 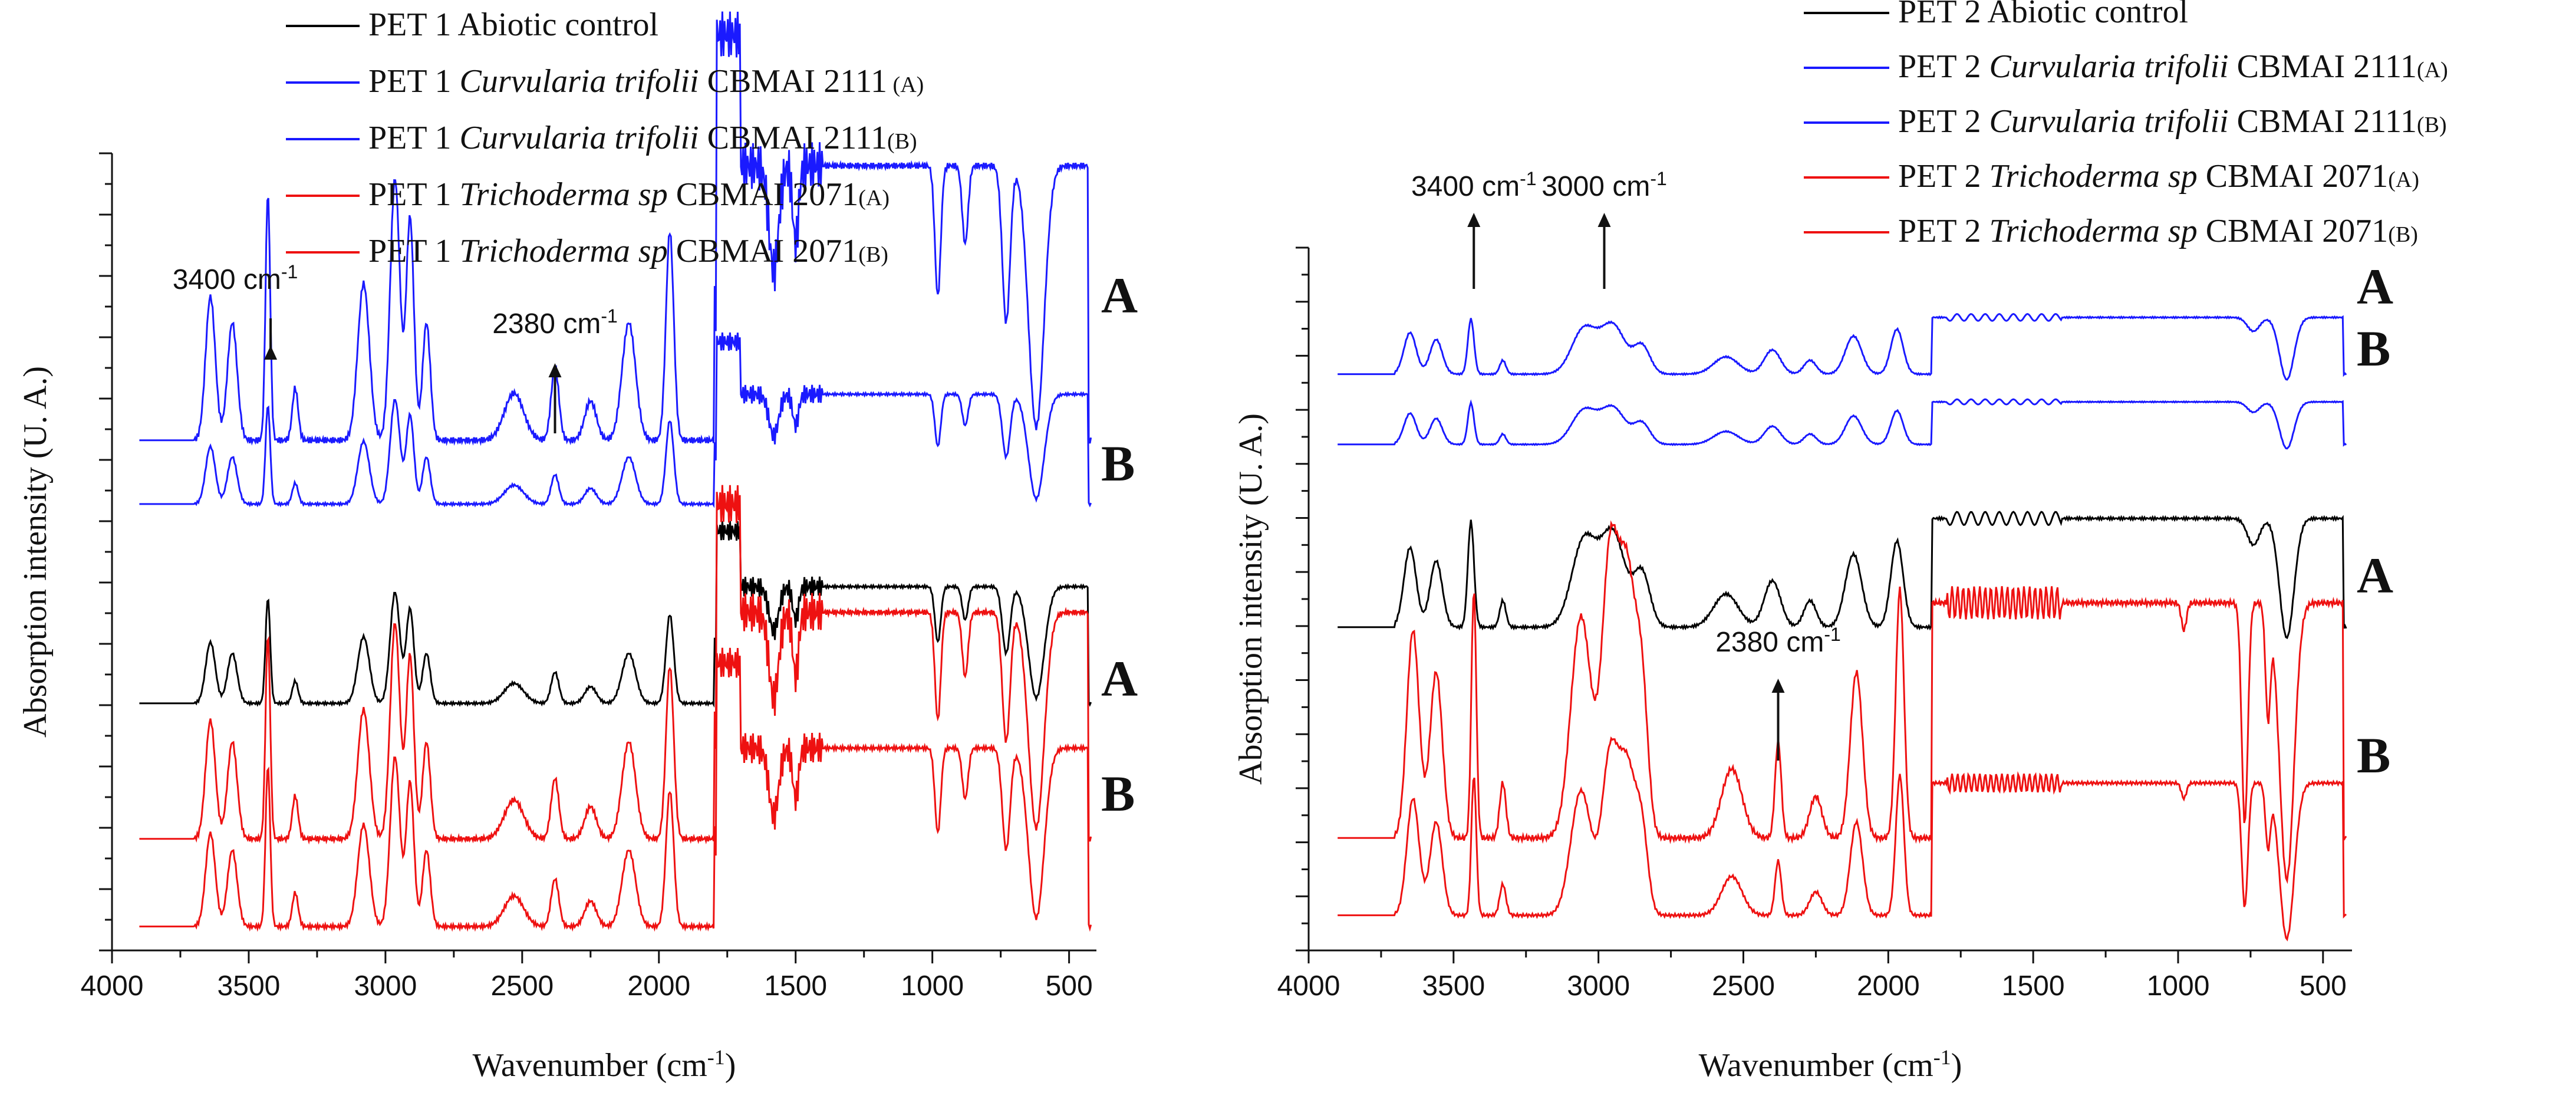 I want to click on legend-entry: PET 1 Curvularia trifolii CBMAI 2111(B), so click(x=642, y=138).